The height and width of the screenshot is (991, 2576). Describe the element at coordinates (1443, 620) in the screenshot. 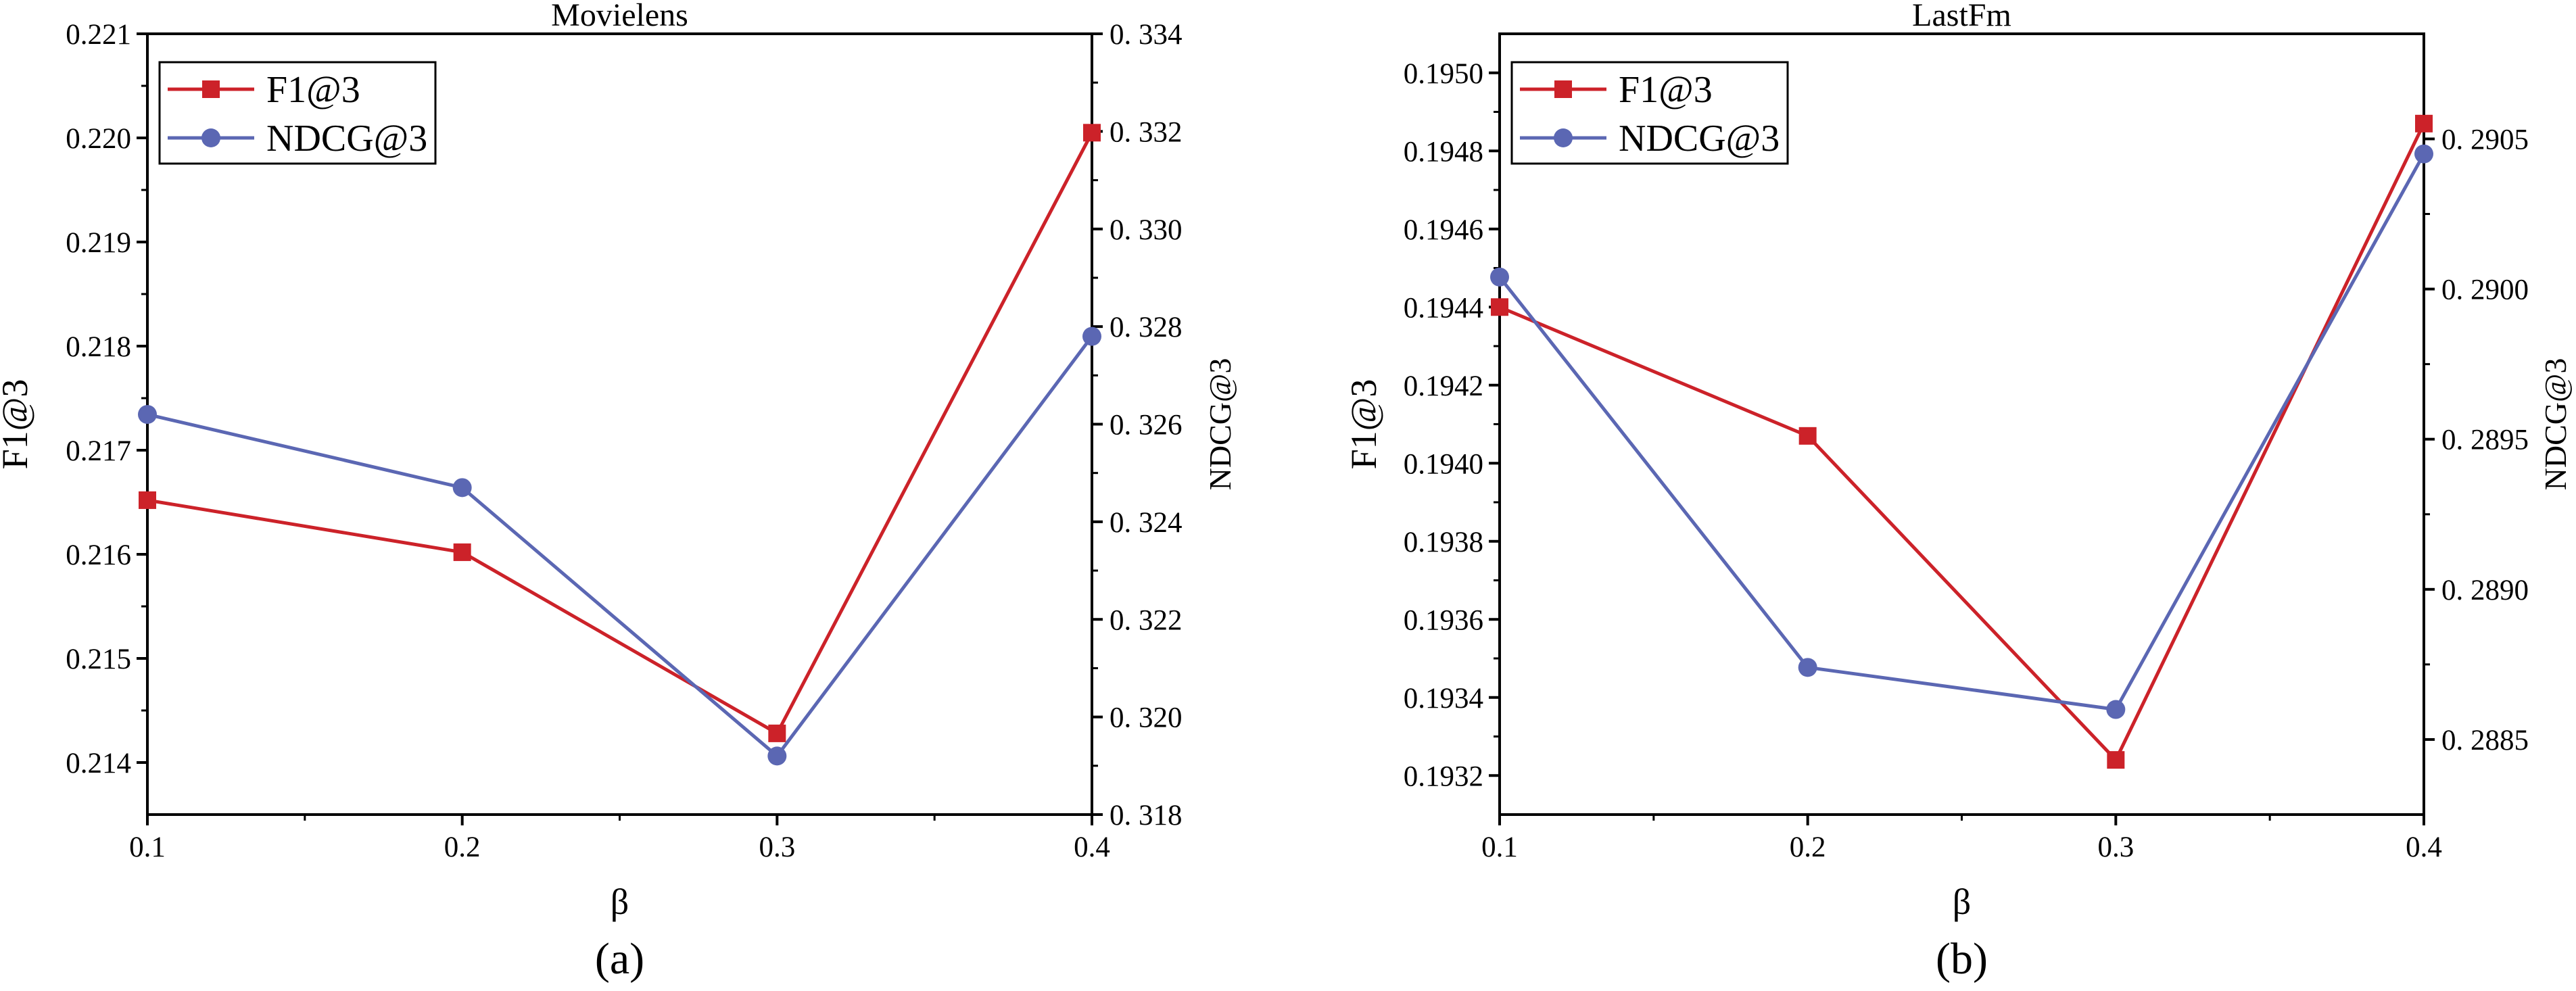

I see `y-left-tick-label: 0.1936` at that location.